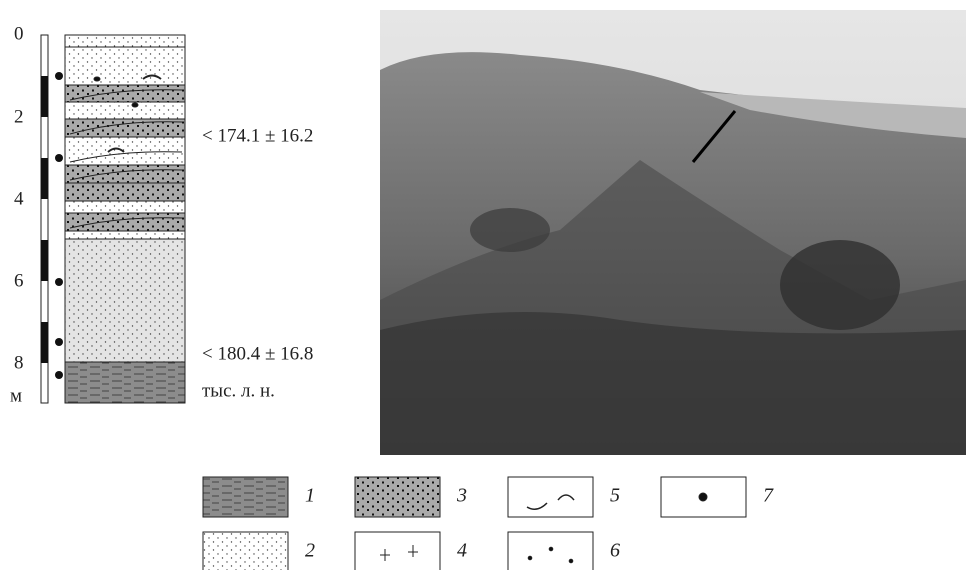 The width and height of the screenshot is (966, 570). What do you see at coordinates (462, 551) in the screenshot?
I see `legend-number: 4` at bounding box center [462, 551].